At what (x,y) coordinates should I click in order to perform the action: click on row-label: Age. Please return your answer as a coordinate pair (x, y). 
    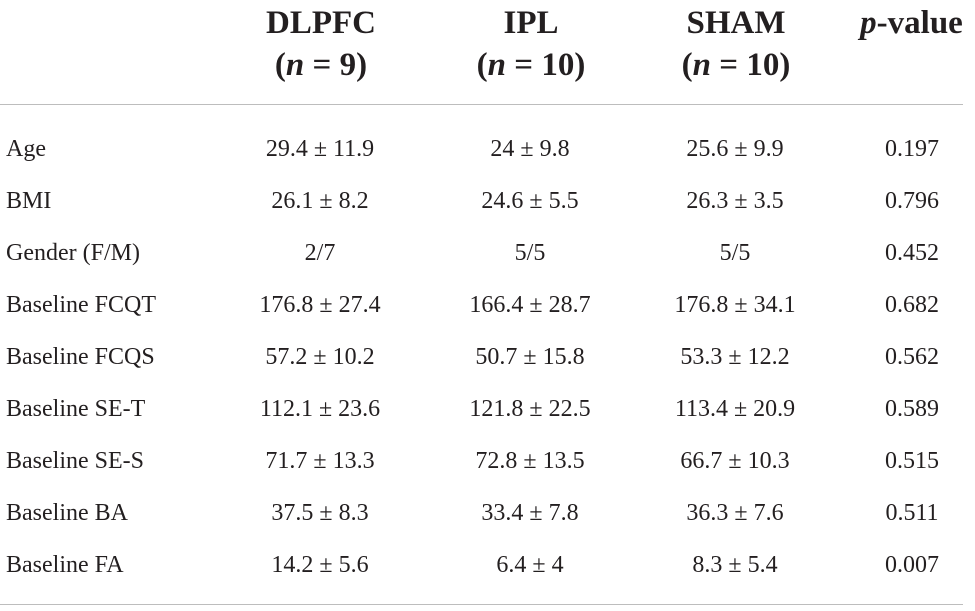
    Looking at the image, I should click on (26, 149).